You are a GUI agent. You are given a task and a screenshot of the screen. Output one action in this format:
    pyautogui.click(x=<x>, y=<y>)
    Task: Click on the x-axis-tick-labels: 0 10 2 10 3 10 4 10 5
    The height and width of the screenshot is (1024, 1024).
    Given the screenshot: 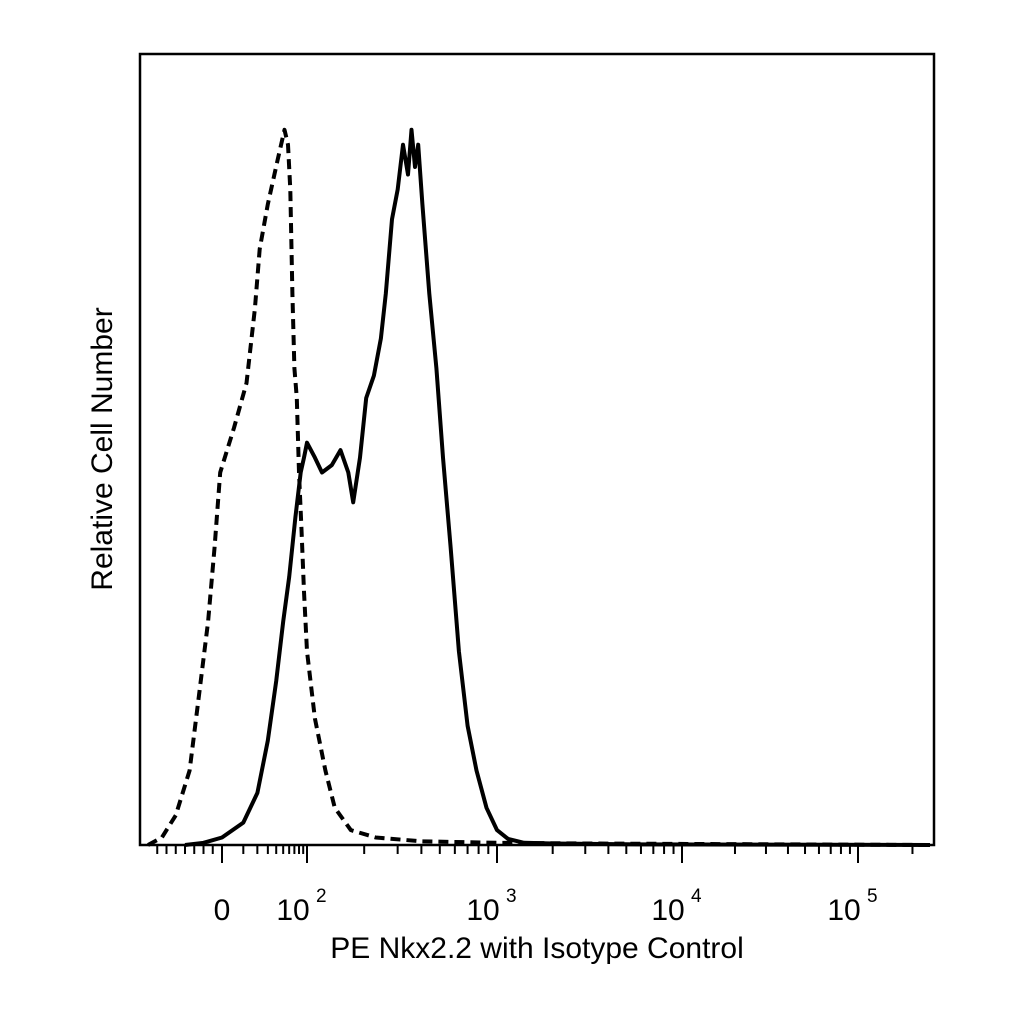 What is the action you would take?
    pyautogui.click(x=546, y=906)
    